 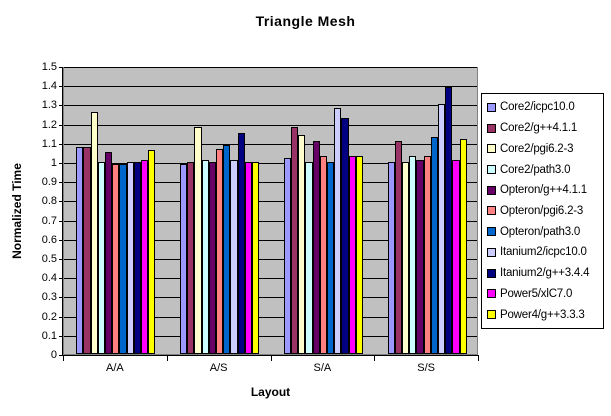 I want to click on x-axis-title: Layout, so click(x=270, y=392).